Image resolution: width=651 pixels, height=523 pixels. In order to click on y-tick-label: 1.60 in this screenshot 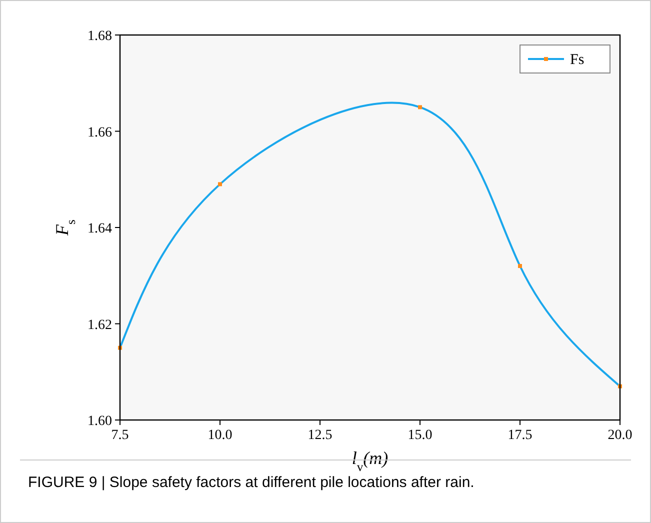, I will do `click(100, 421)`.